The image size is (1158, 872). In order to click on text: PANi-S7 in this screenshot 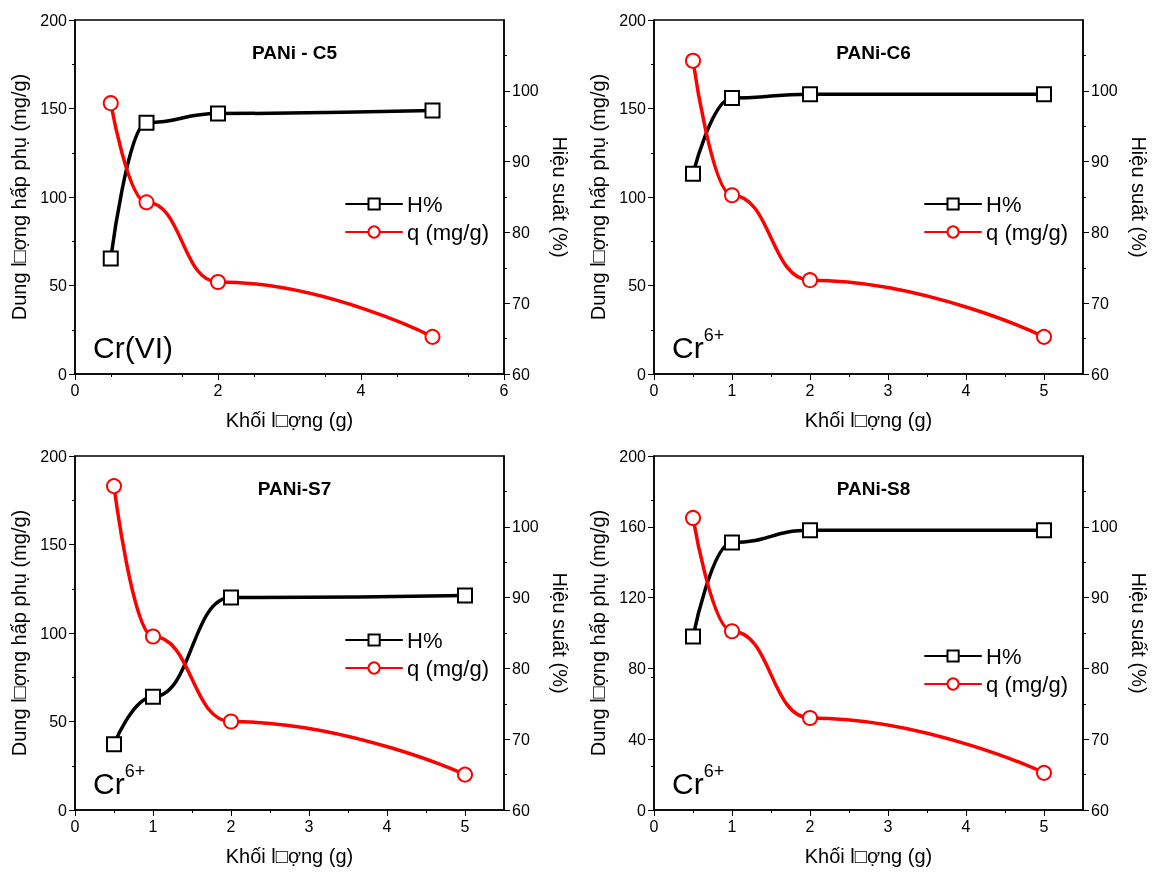, I will do `click(294, 488)`.